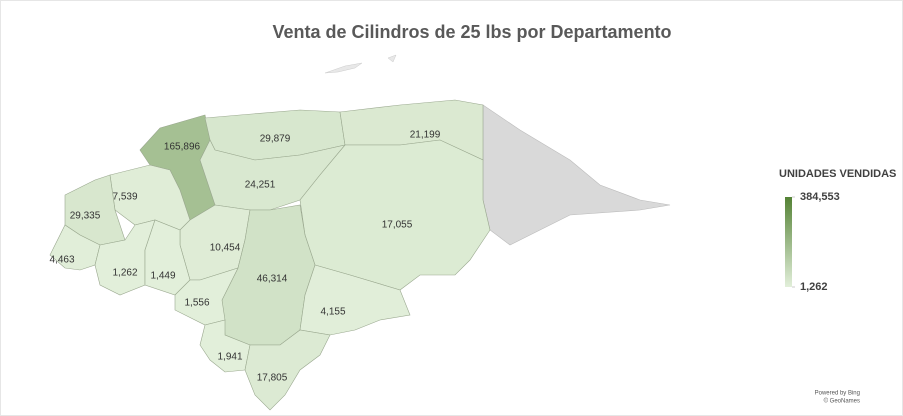 This screenshot has width=903, height=416. I want to click on value-label: 21,199, so click(425, 135).